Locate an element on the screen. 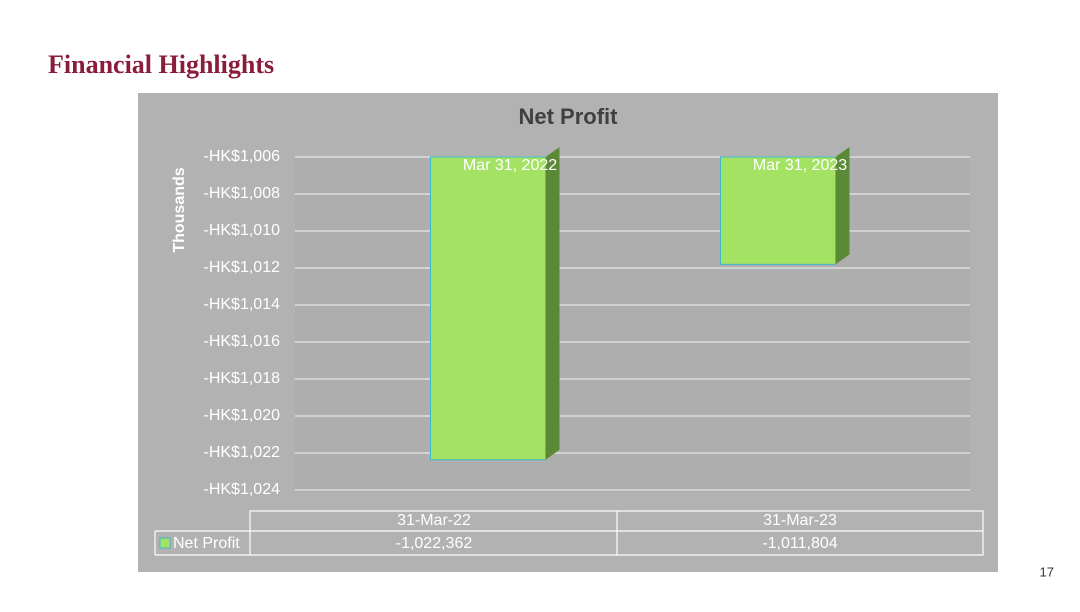 The width and height of the screenshot is (1080, 612). y-tick-label: -HK$1,012 is located at coordinates (242, 267).